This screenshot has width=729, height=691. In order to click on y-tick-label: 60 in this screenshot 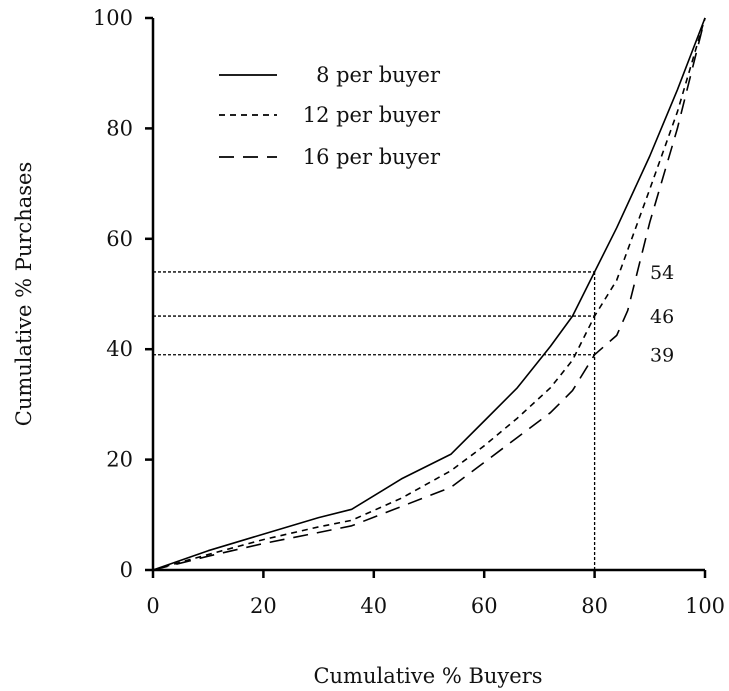, I will do `click(119, 239)`.